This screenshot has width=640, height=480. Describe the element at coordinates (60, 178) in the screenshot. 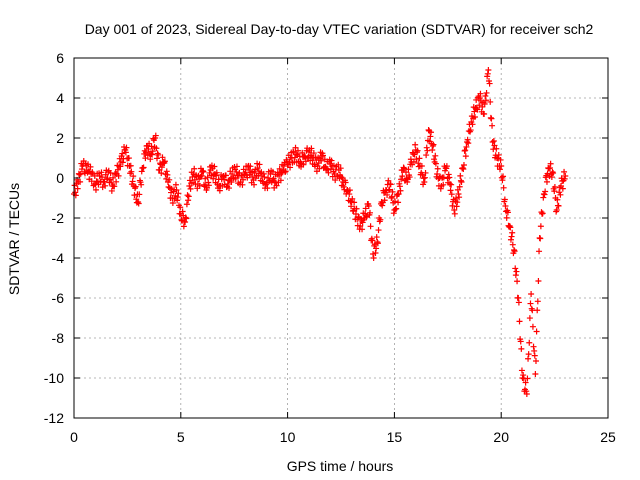

I see `y-tick-label: 0` at that location.